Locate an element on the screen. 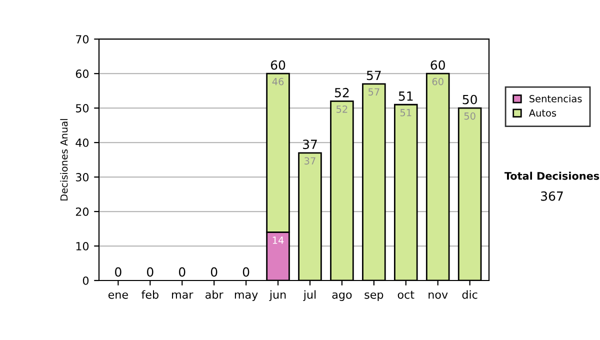  x-tick-label: ago is located at coordinates (342, 296).